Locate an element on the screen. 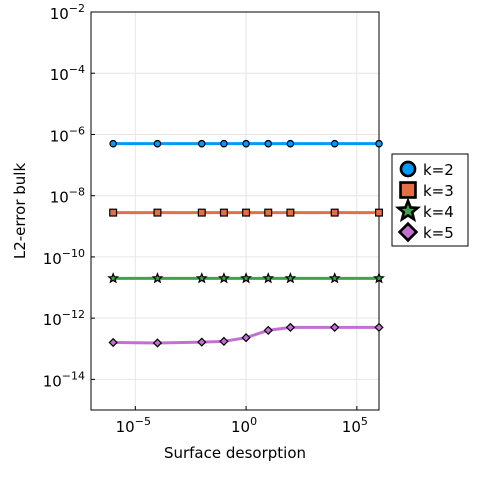 This screenshot has width=480, height=479. legend: k=2 k=3 k=4 k=5 is located at coordinates (430, 200).